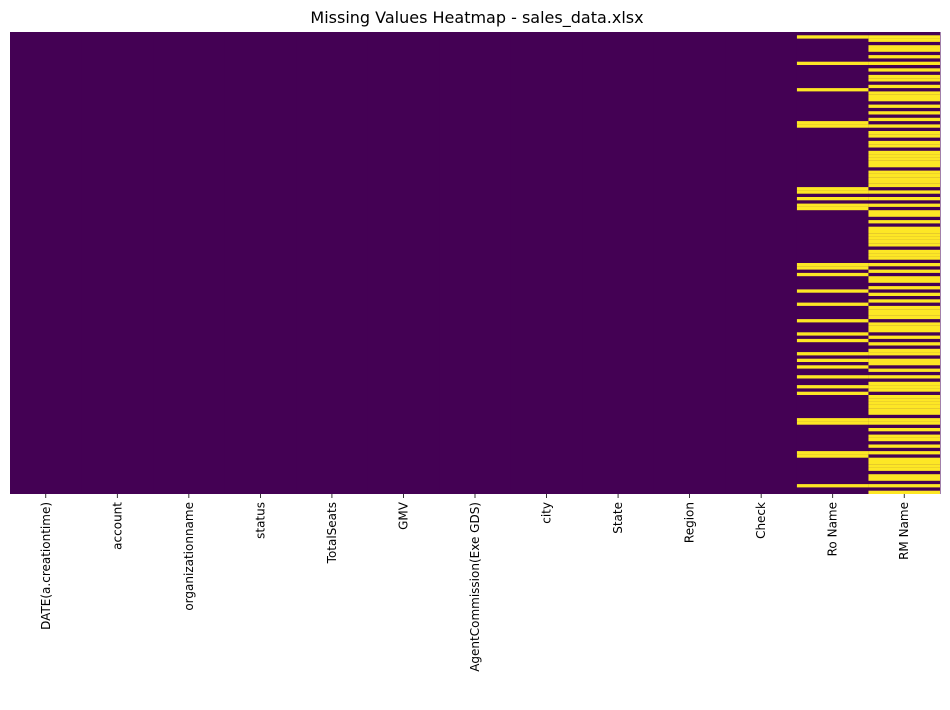  Describe the element at coordinates (618, 263) in the screenshot. I see `heatmap-column-state` at that location.